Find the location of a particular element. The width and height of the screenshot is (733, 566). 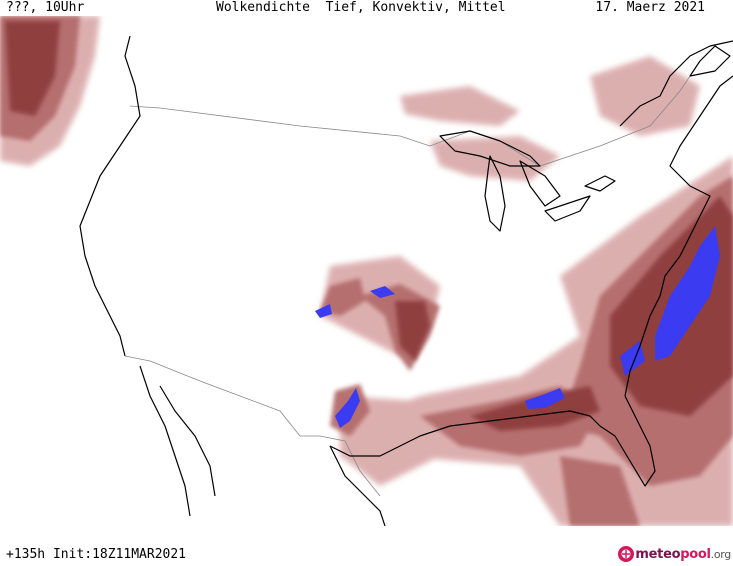

logo-part-1: meteo is located at coordinates (658, 554).